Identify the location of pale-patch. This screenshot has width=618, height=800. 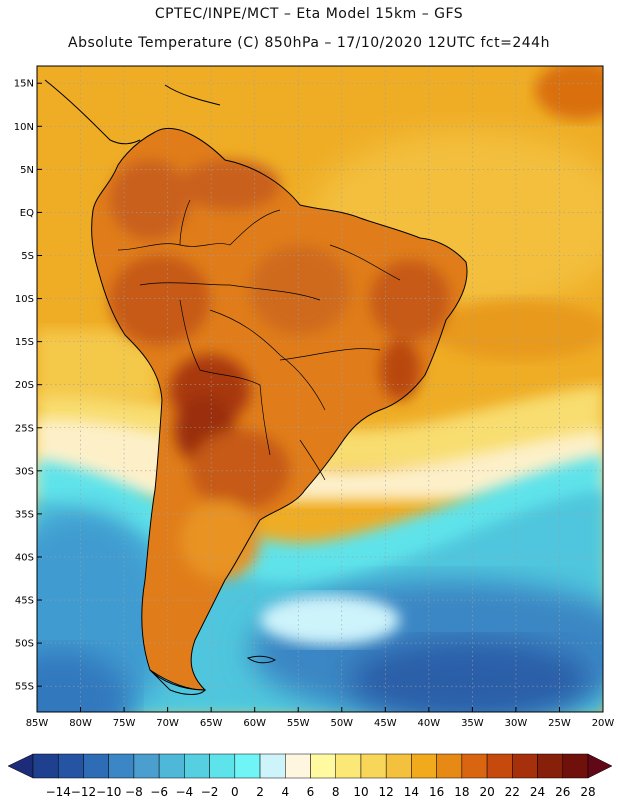
(330, 620).